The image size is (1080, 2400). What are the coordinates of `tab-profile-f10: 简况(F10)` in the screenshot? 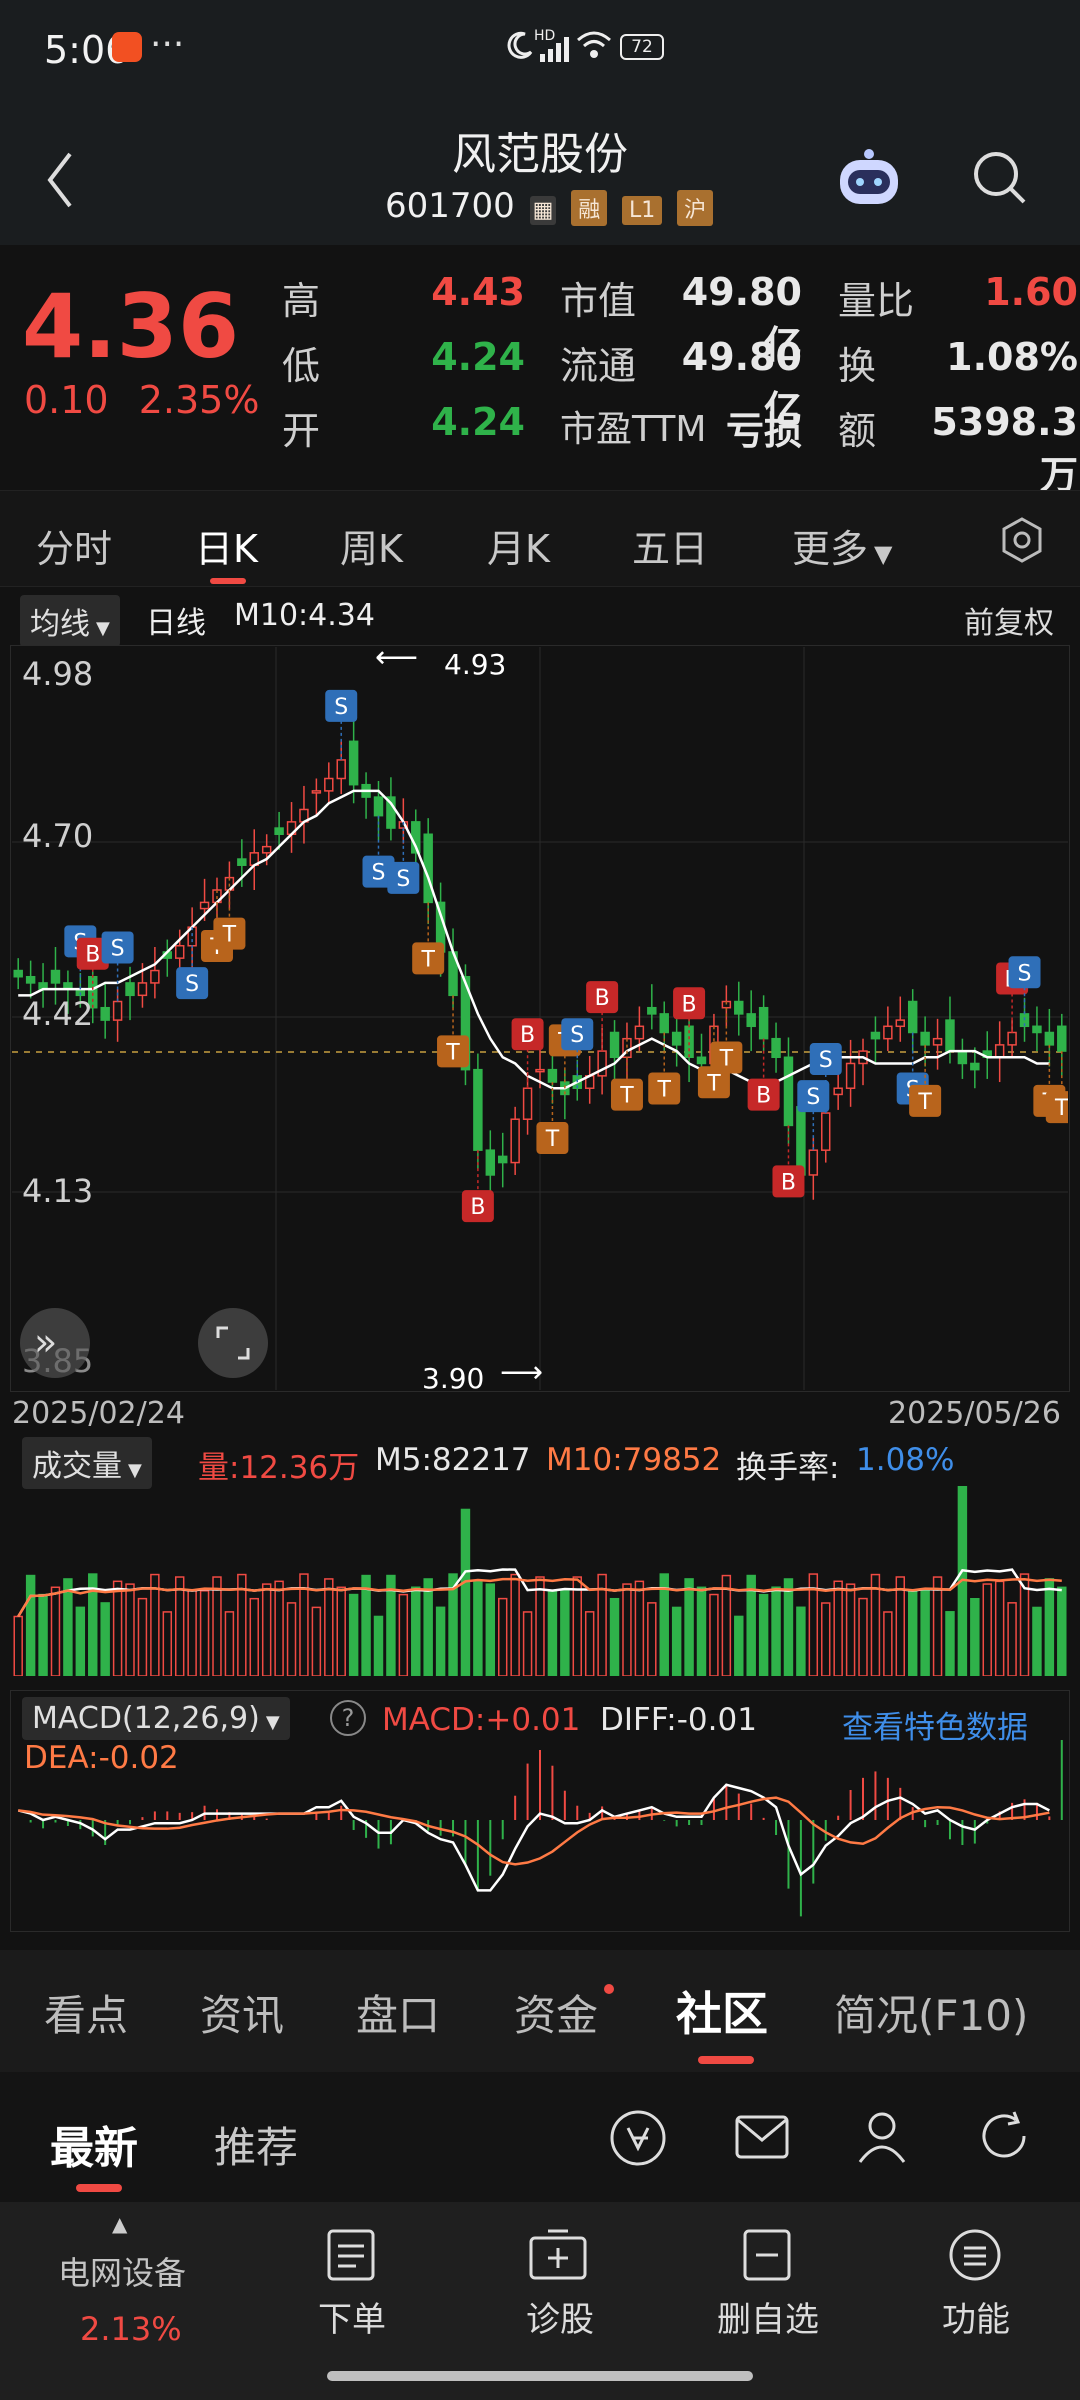 It's located at (931, 2015).